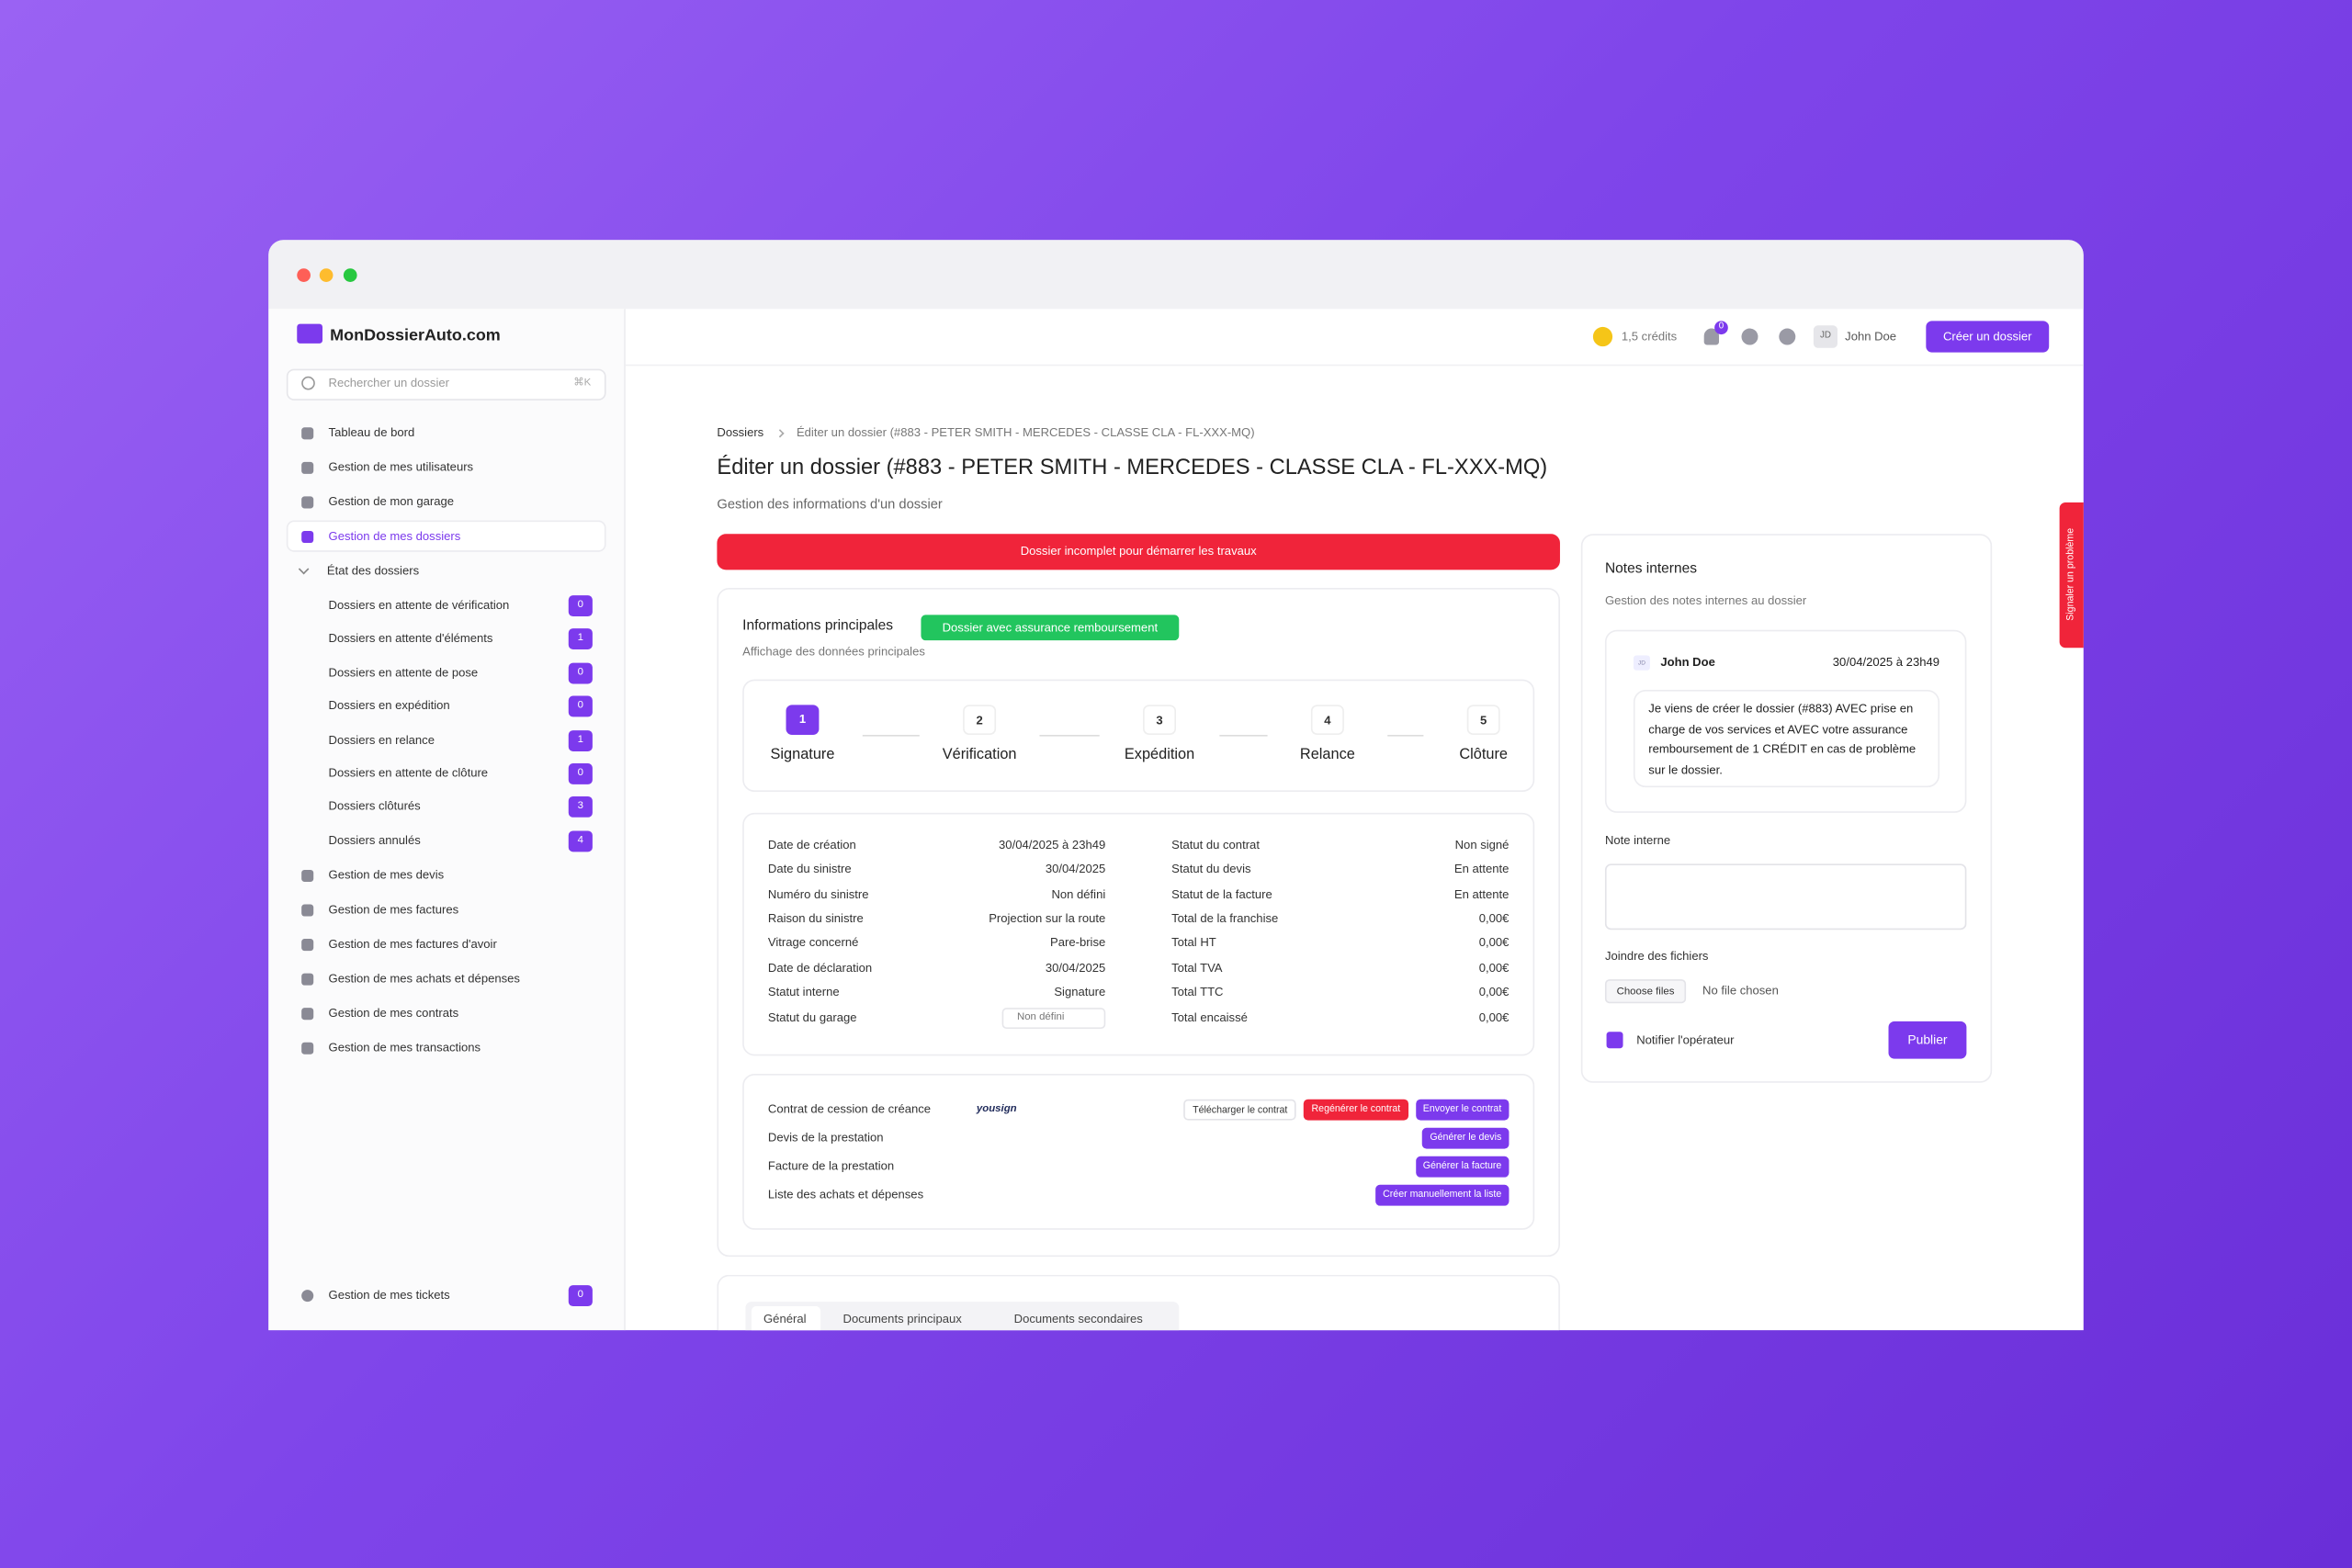  I want to click on document-button: Générer le devis, so click(1466, 1138).